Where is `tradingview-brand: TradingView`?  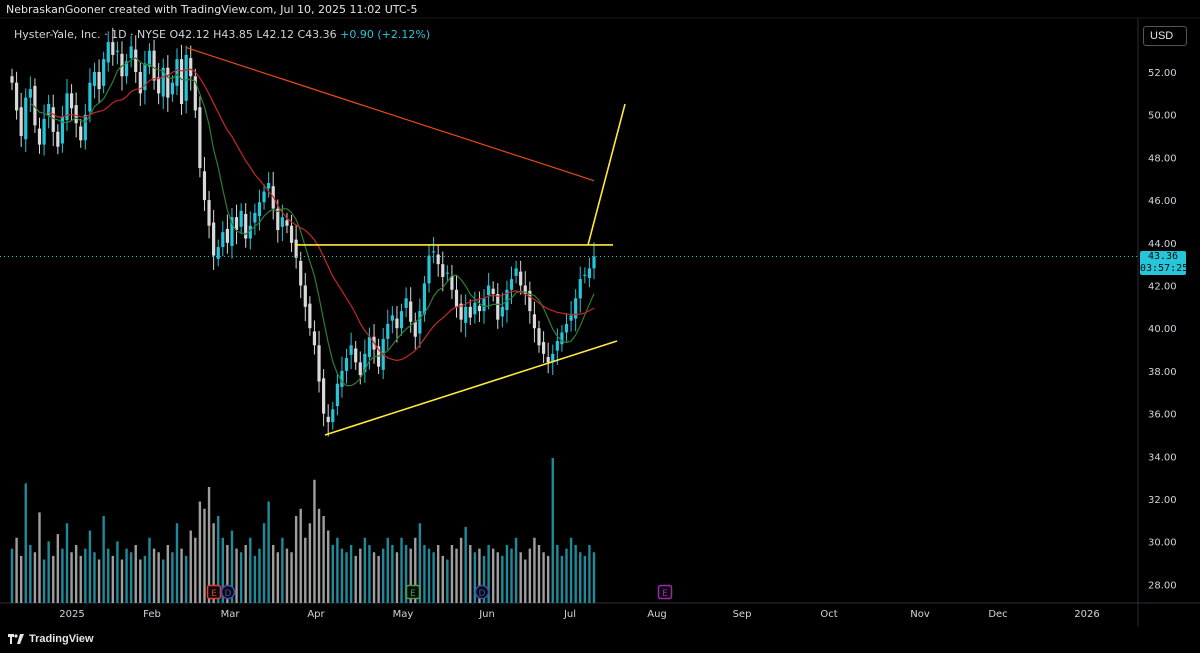 tradingview-brand: TradingView is located at coordinates (61, 639).